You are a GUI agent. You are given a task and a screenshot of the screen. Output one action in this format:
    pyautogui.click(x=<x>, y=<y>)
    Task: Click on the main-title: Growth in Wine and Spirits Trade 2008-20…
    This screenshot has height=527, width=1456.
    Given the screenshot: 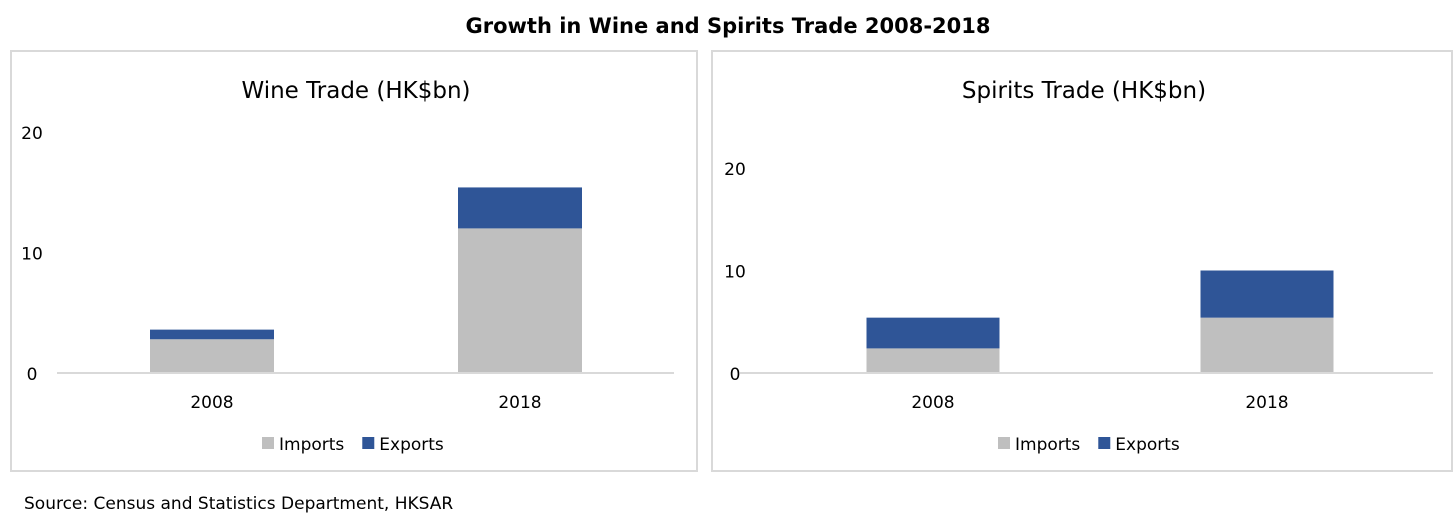 What is the action you would take?
    pyautogui.click(x=728, y=26)
    